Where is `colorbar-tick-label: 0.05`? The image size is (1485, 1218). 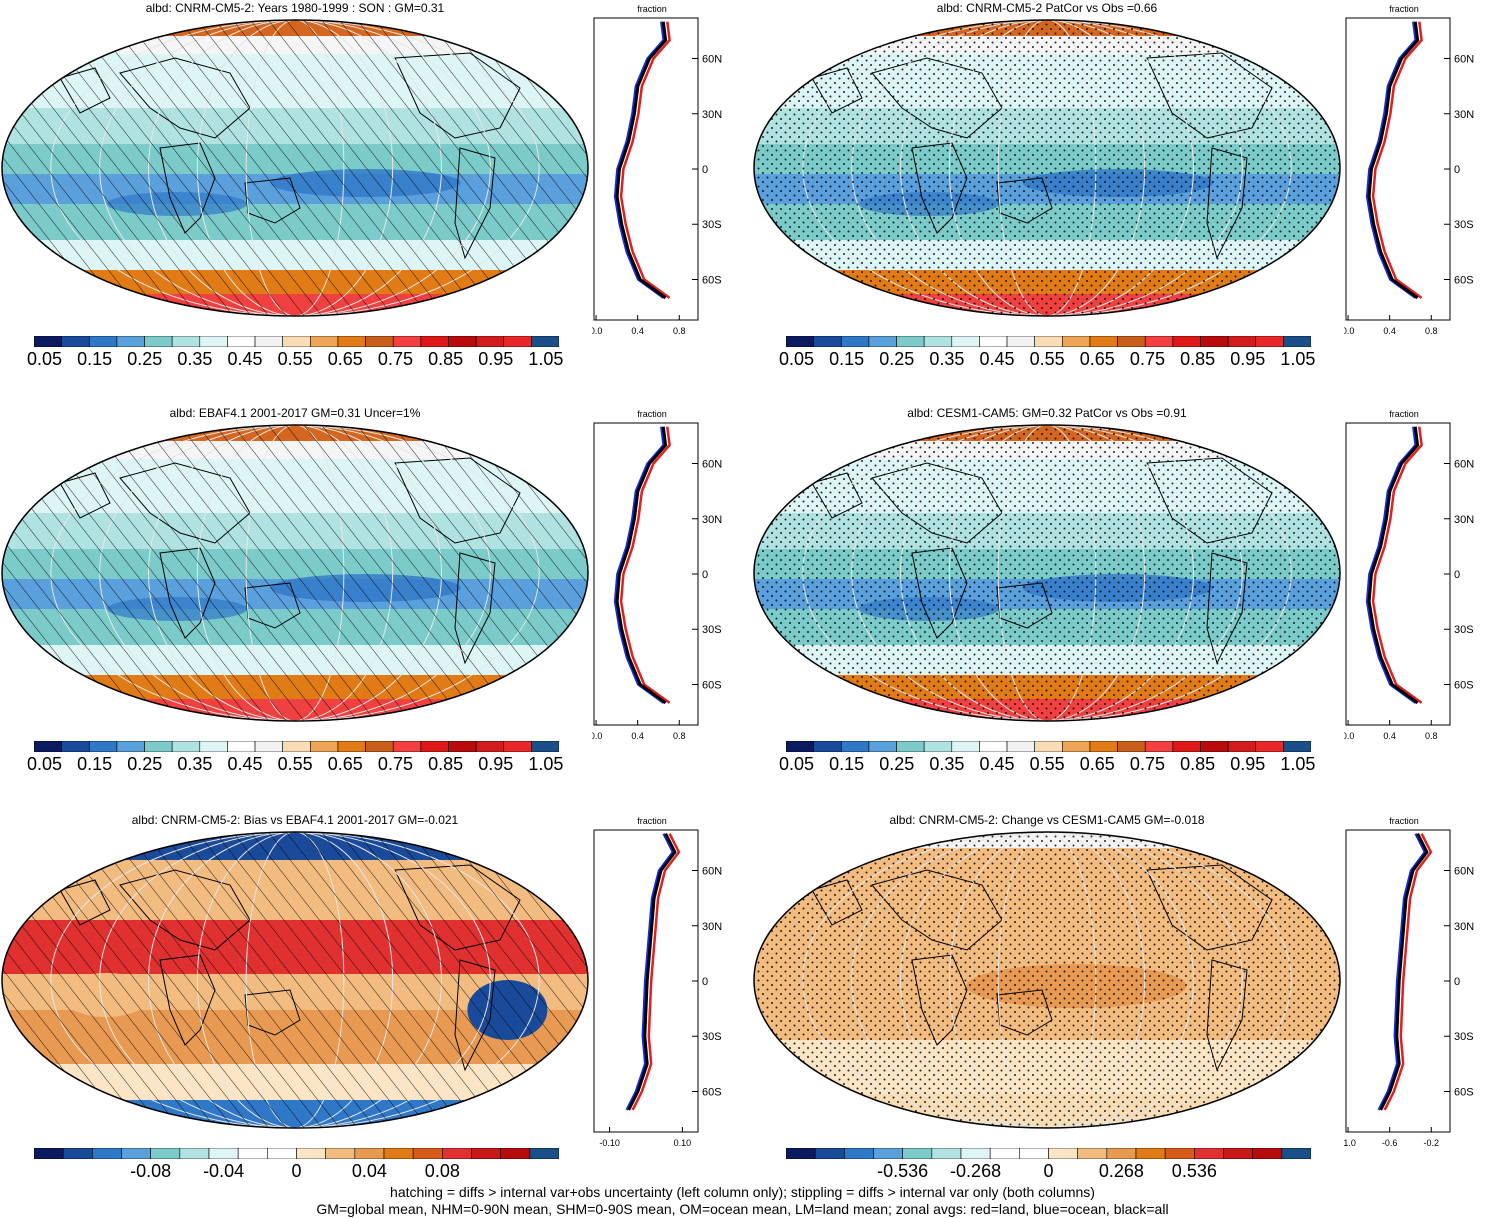 colorbar-tick-label: 0.05 is located at coordinates (796, 764).